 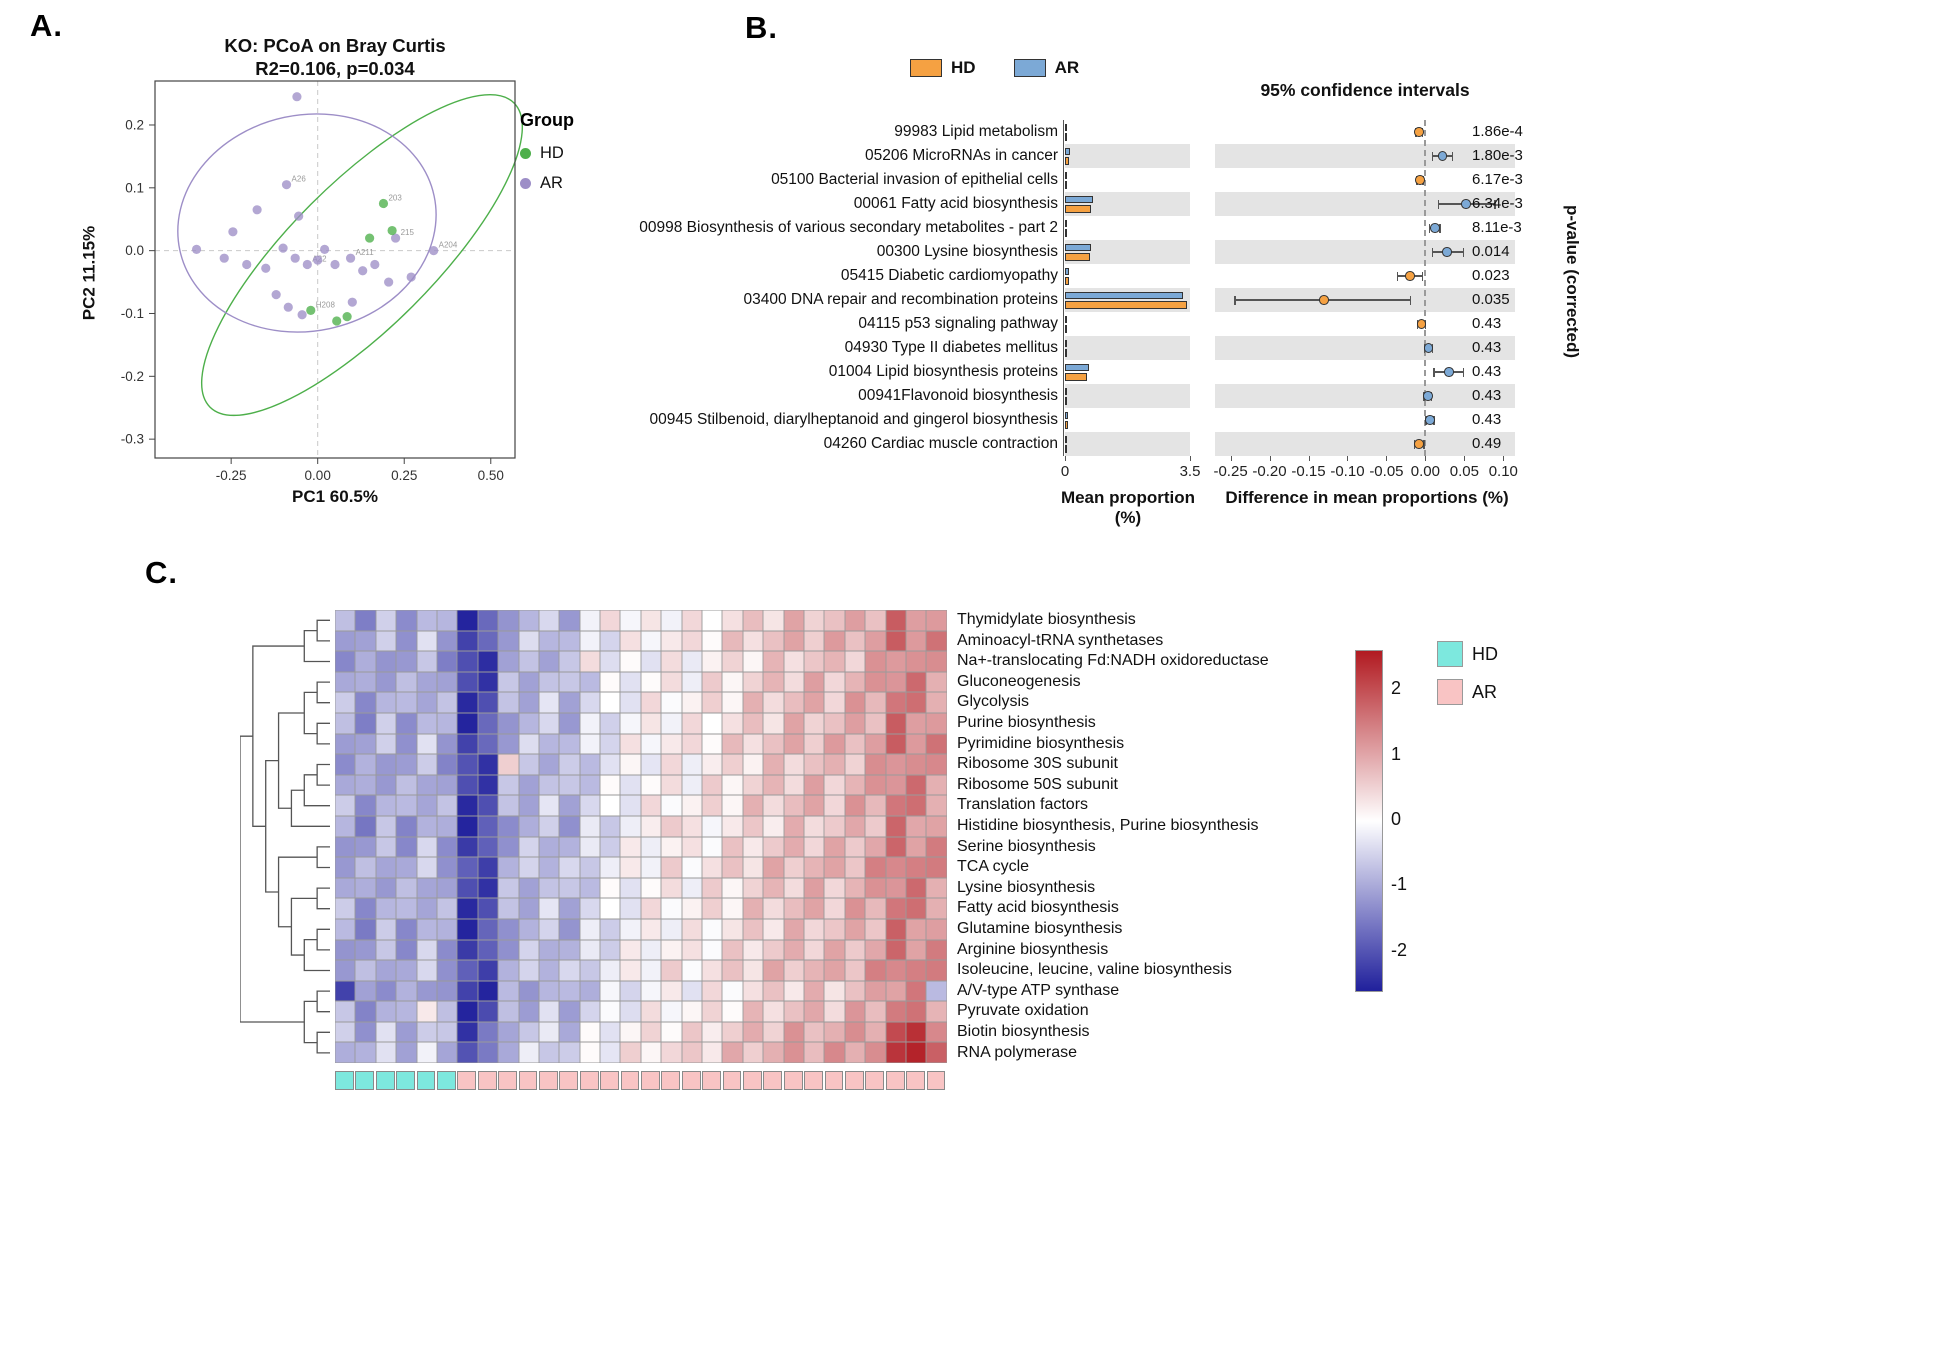 What do you see at coordinates (1365, 90) in the screenshot?
I see `ci-title: 95% confidence intervals` at bounding box center [1365, 90].